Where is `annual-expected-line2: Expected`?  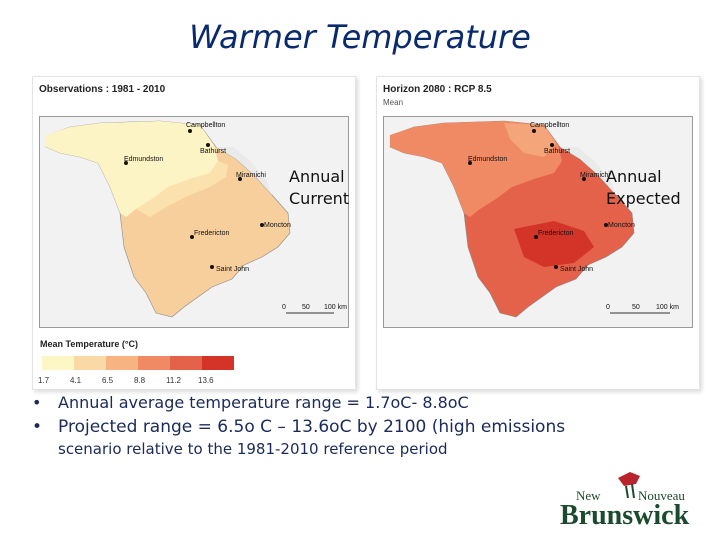
annual-expected-line2: Expected is located at coordinates (643, 198).